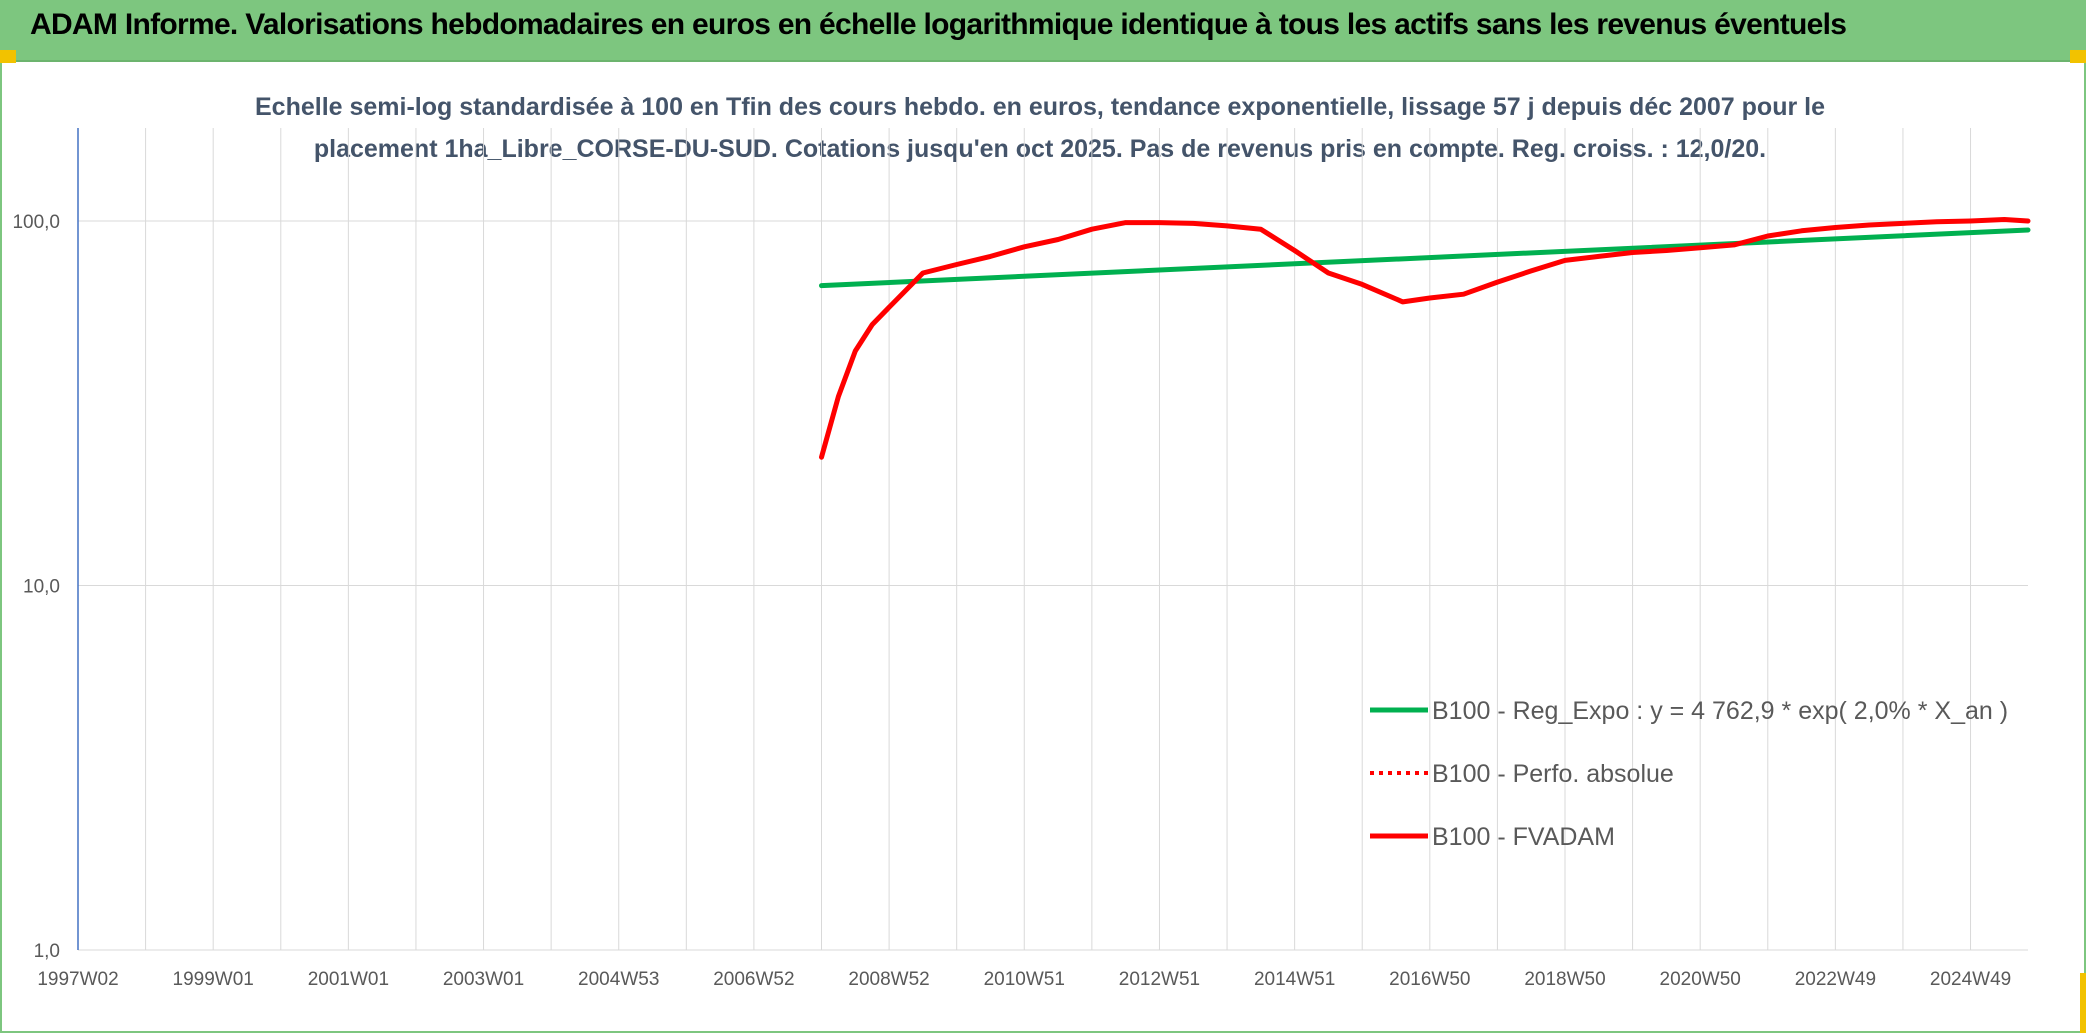 This screenshot has width=2086, height=1033. I want to click on x-tick-label: 2003W01, so click(483, 979).